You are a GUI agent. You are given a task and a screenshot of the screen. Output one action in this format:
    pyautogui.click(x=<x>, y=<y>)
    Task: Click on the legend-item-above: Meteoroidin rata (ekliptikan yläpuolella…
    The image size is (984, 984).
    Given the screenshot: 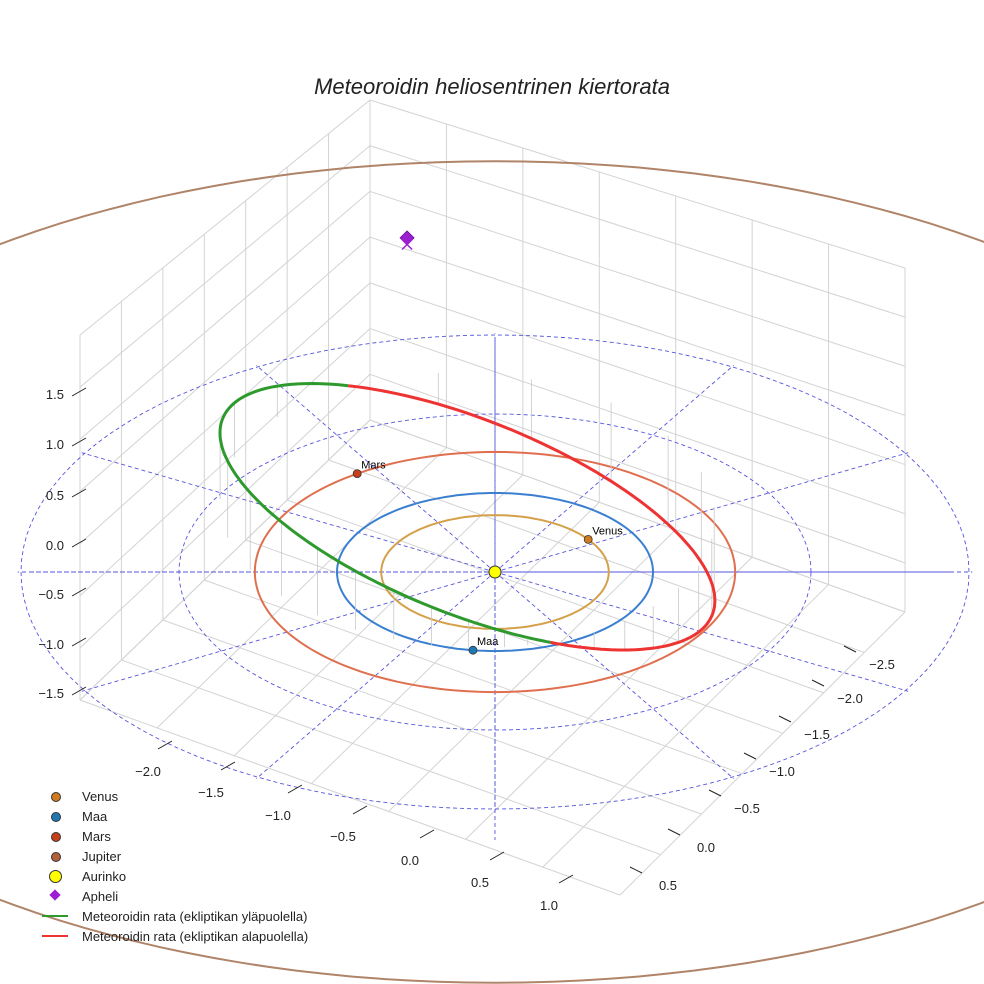 What is the action you would take?
    pyautogui.click(x=173, y=916)
    